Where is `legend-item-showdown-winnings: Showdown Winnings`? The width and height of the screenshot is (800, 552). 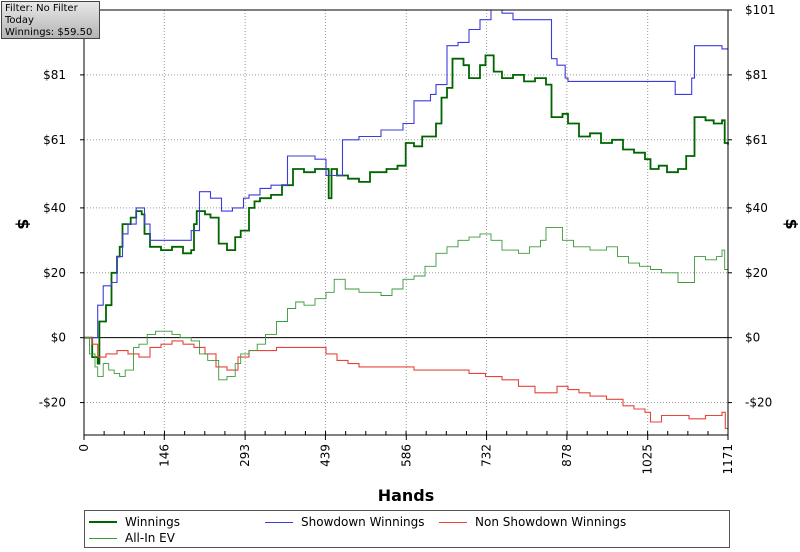 legend-item-showdown-winnings: Showdown Winnings is located at coordinates (345, 522).